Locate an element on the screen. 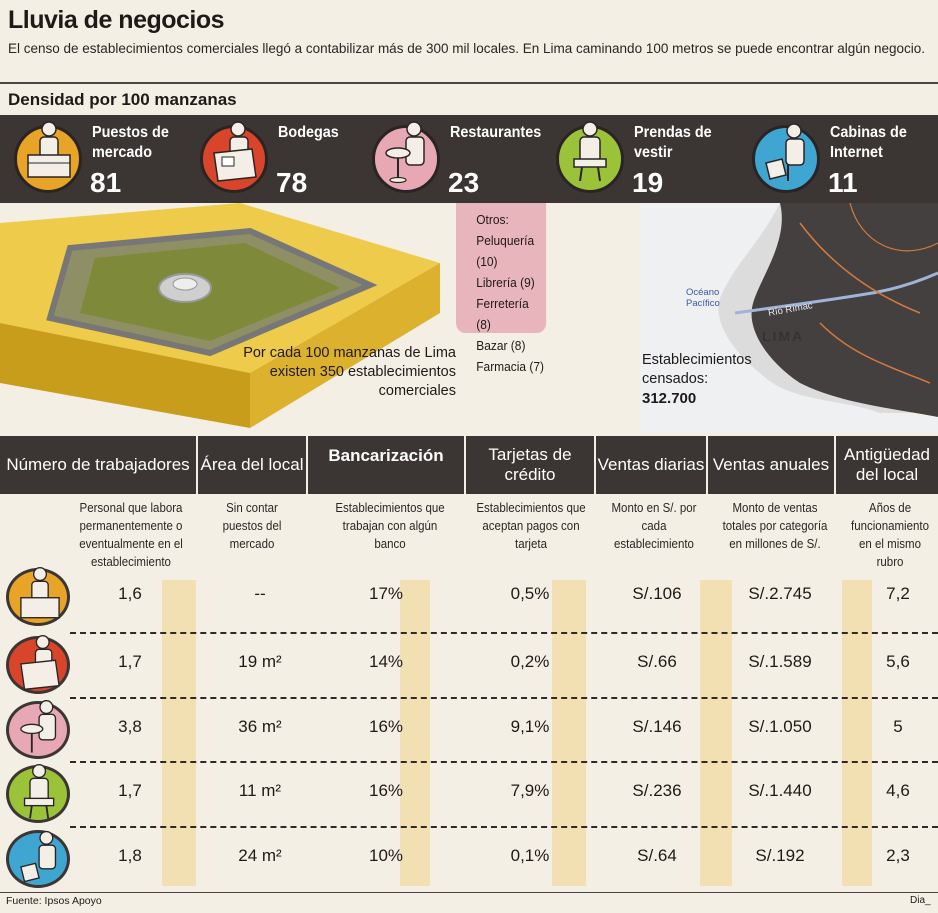  category-bodegas: Bodegas 78 is located at coordinates (290, 159).